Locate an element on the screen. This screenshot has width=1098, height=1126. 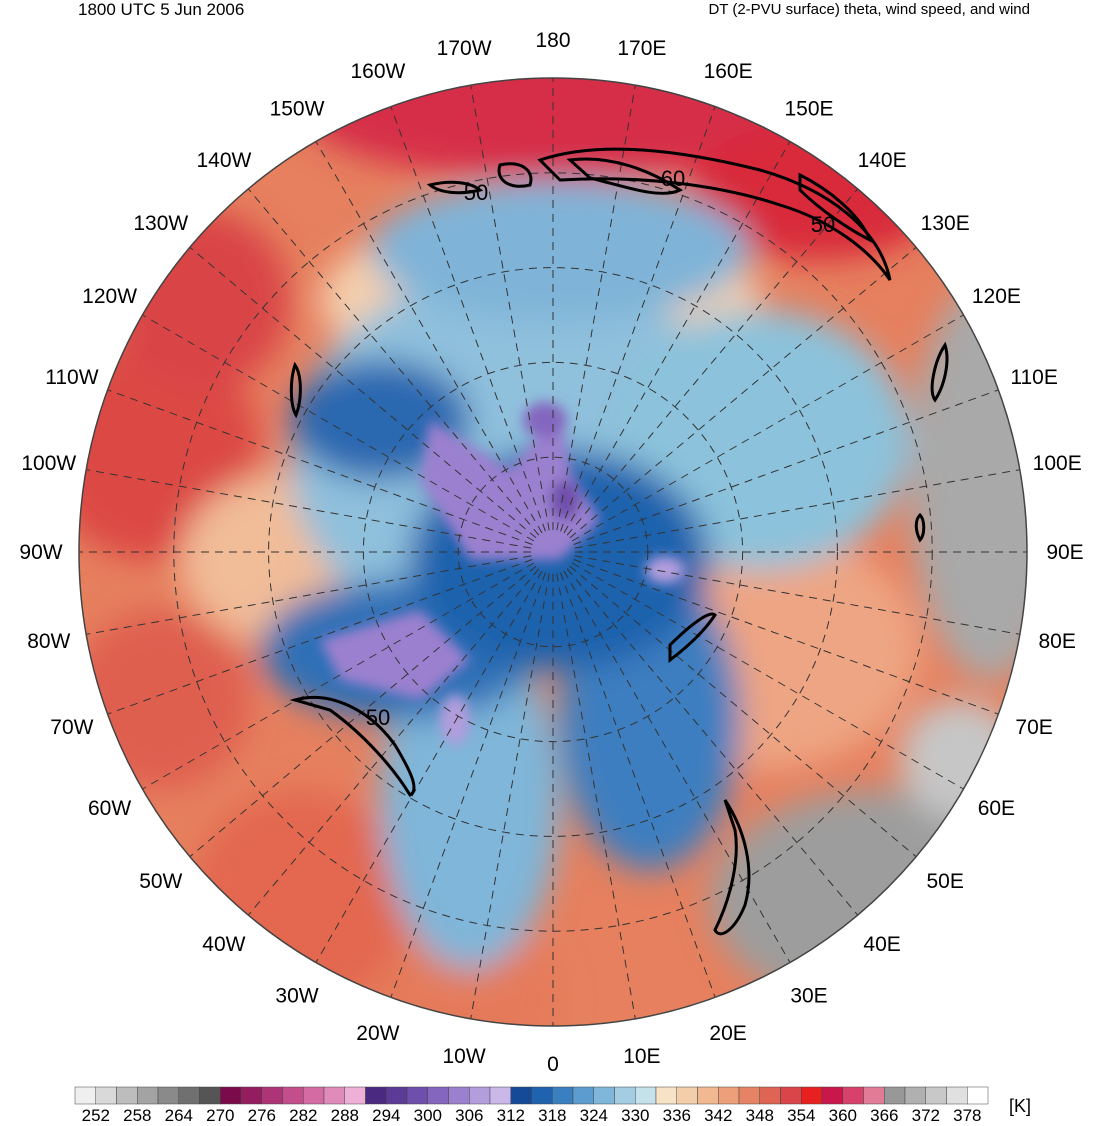
colorbar-tick-label: 330 is located at coordinates (635, 1115).